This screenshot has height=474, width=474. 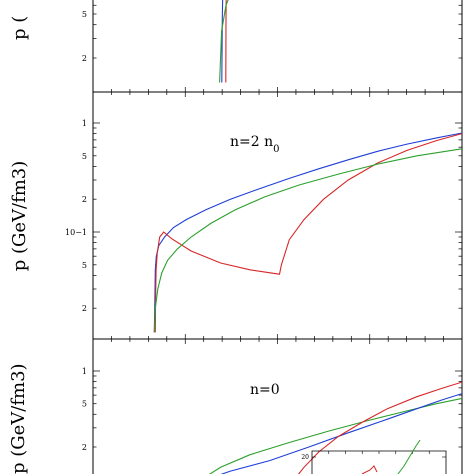 I want to click on annotation-subscript: 0, so click(x=276, y=149).